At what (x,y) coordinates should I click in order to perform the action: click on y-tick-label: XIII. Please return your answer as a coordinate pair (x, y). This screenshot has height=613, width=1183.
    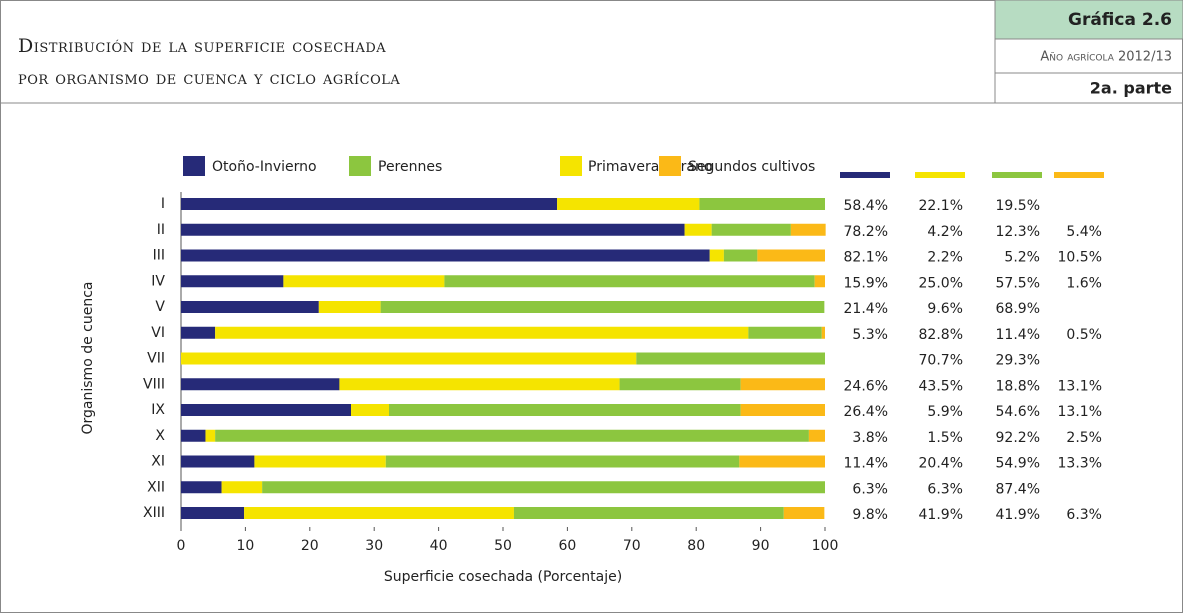
    Looking at the image, I should click on (154, 513).